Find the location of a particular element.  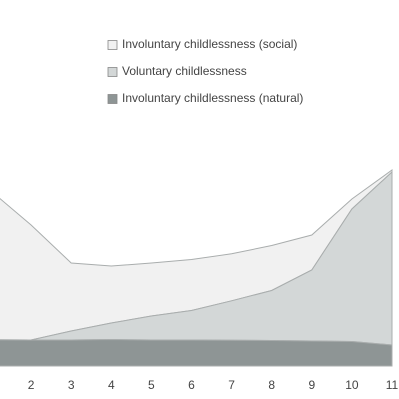

x-tick-label: 3 is located at coordinates (71, 385).